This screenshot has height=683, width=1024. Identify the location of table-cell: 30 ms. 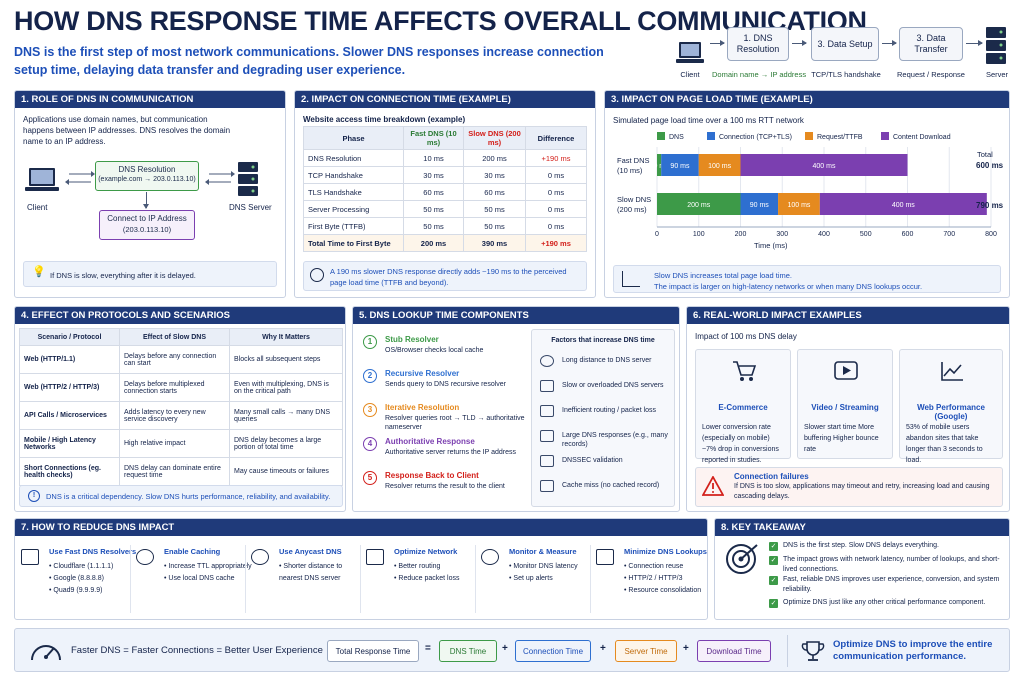
(494, 175).